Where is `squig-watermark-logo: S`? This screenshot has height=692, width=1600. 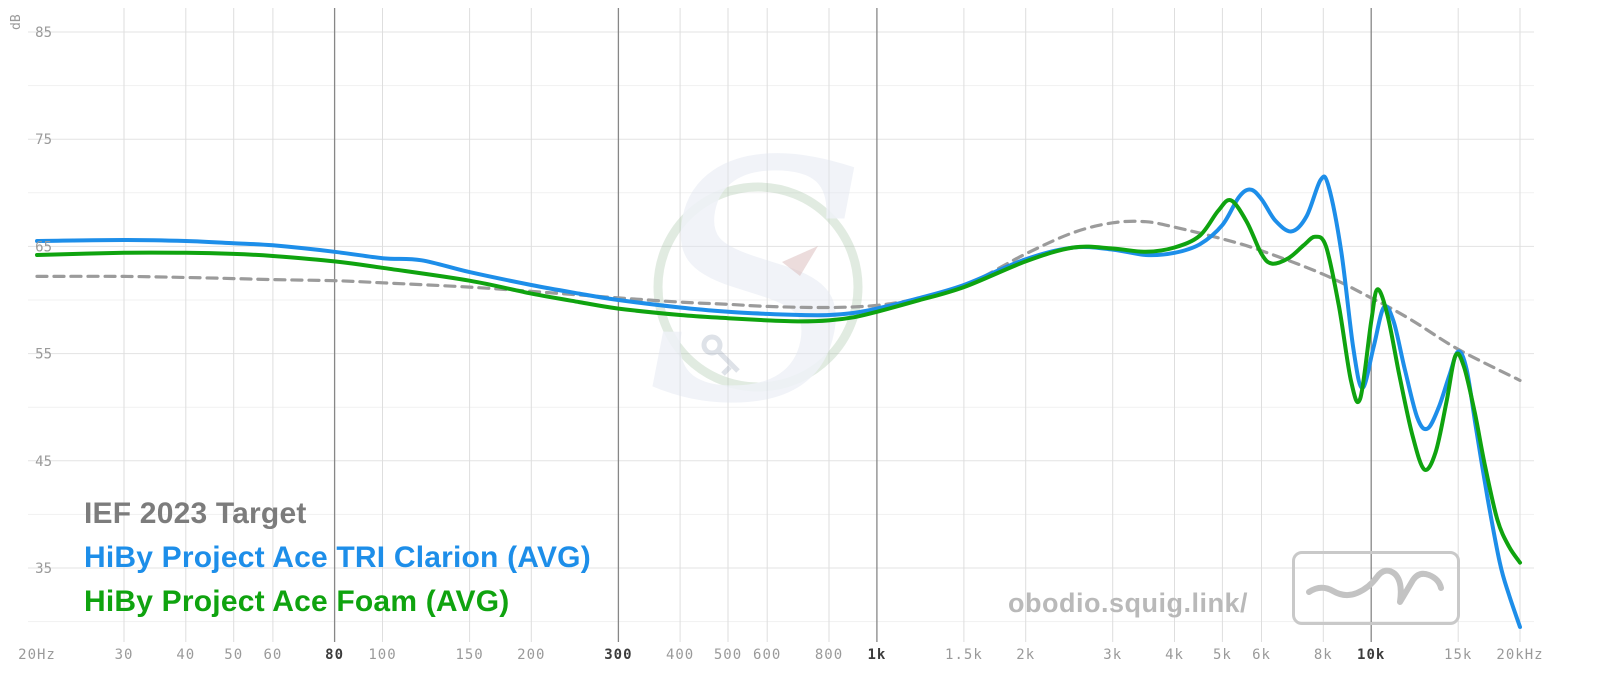
squig-watermark-logo: S is located at coordinates (756, 284).